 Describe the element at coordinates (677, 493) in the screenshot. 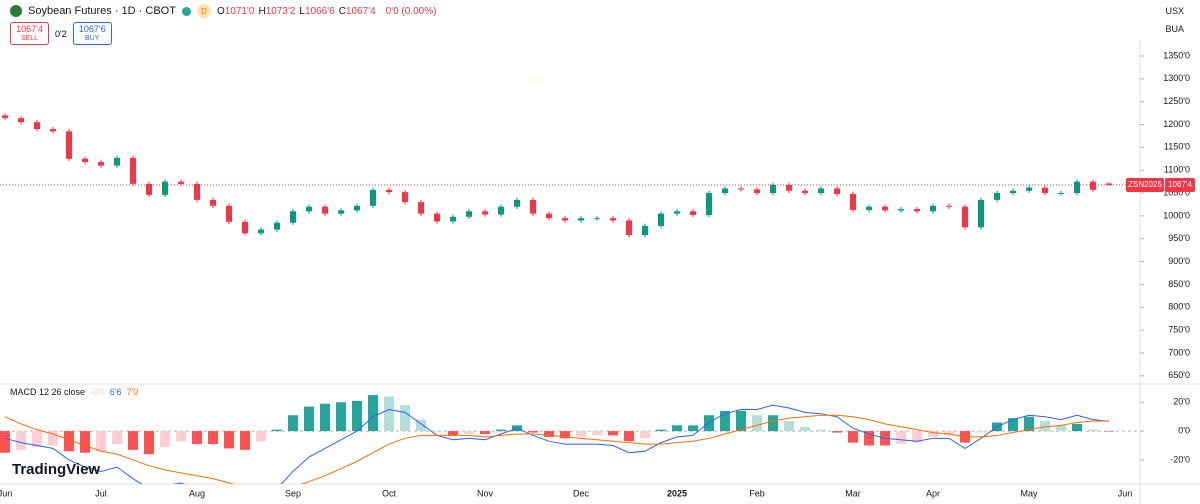

I see `x-tick-label: 2025` at that location.